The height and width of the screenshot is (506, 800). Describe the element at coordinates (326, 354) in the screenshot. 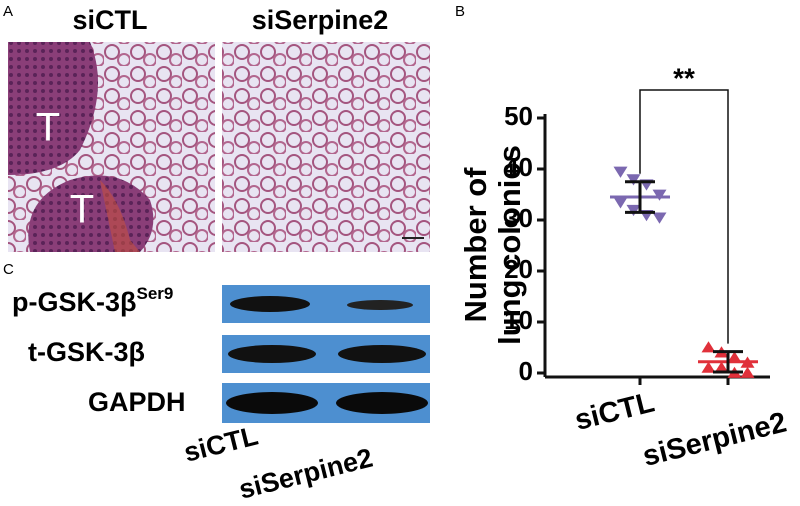

I see `blot` at that location.